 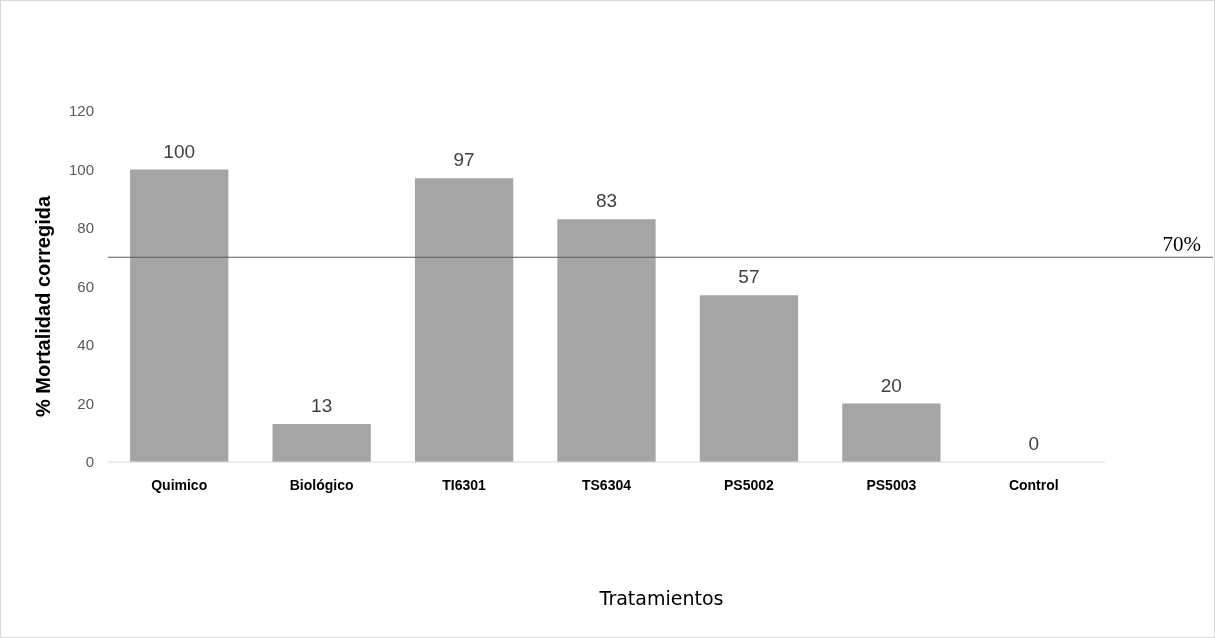 I want to click on data-label: 13, so click(x=322, y=405).